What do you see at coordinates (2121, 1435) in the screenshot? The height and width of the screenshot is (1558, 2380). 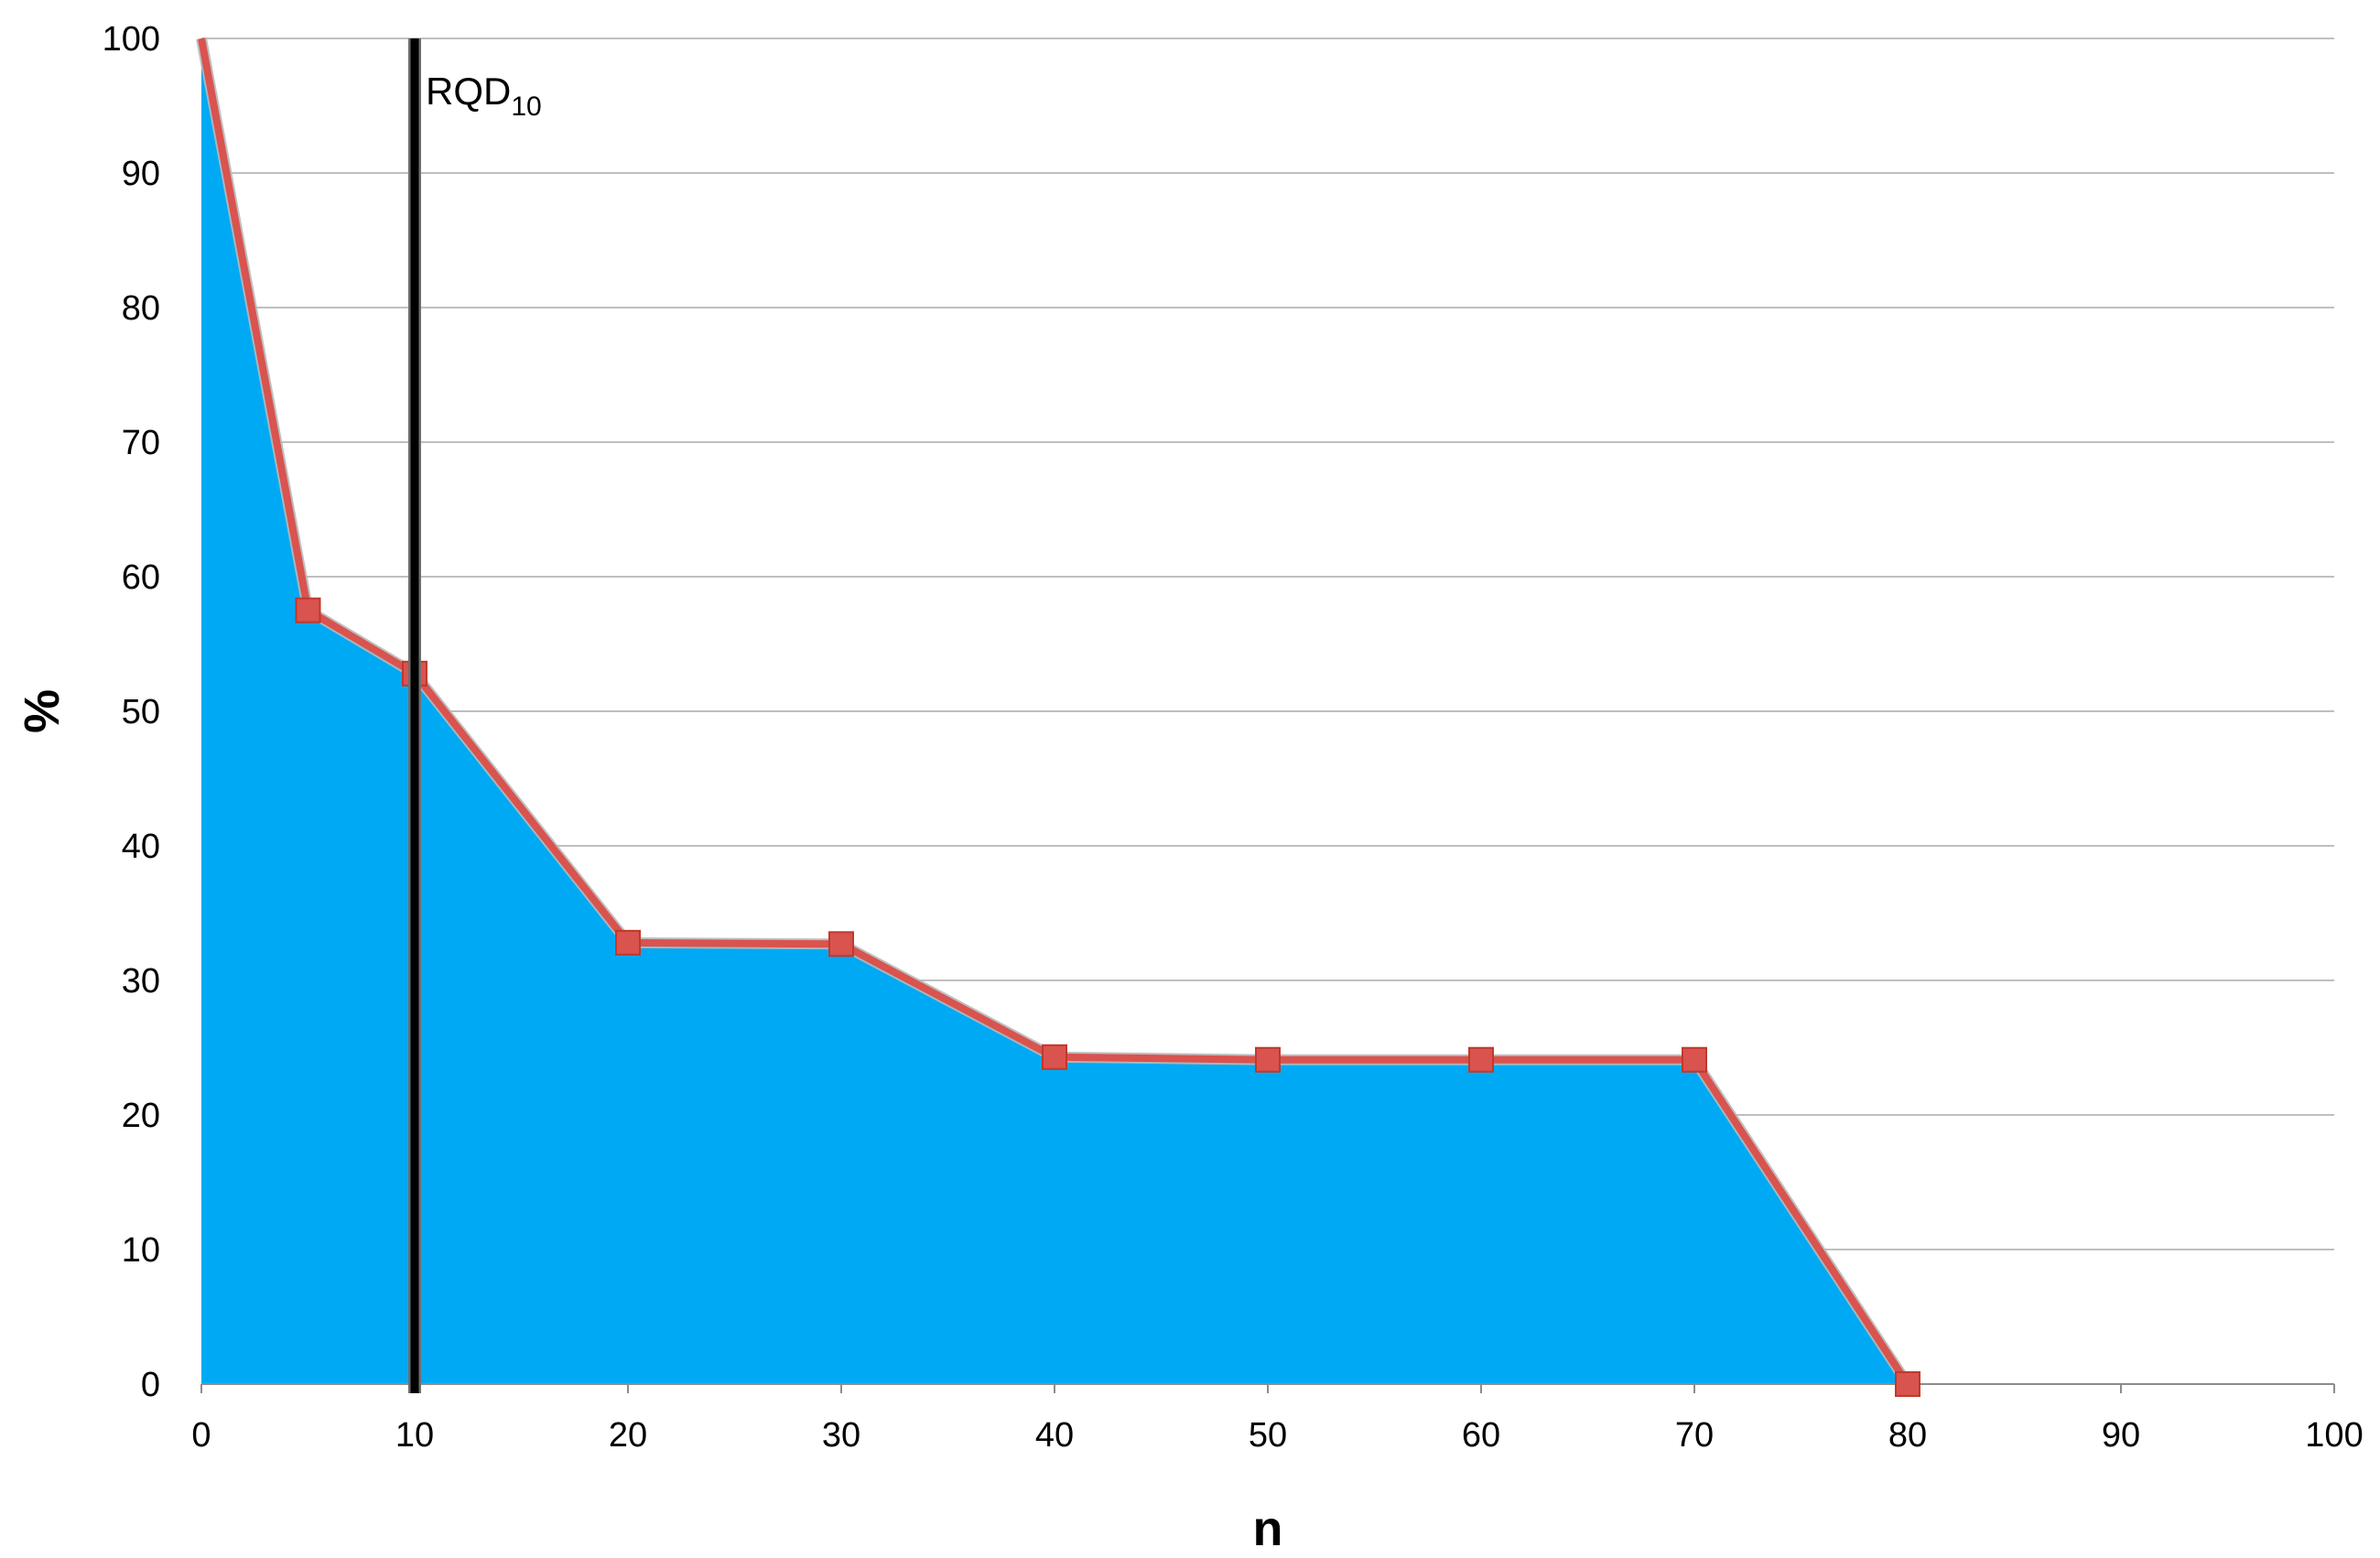 I see `x-tick-label-90: 90` at bounding box center [2121, 1435].